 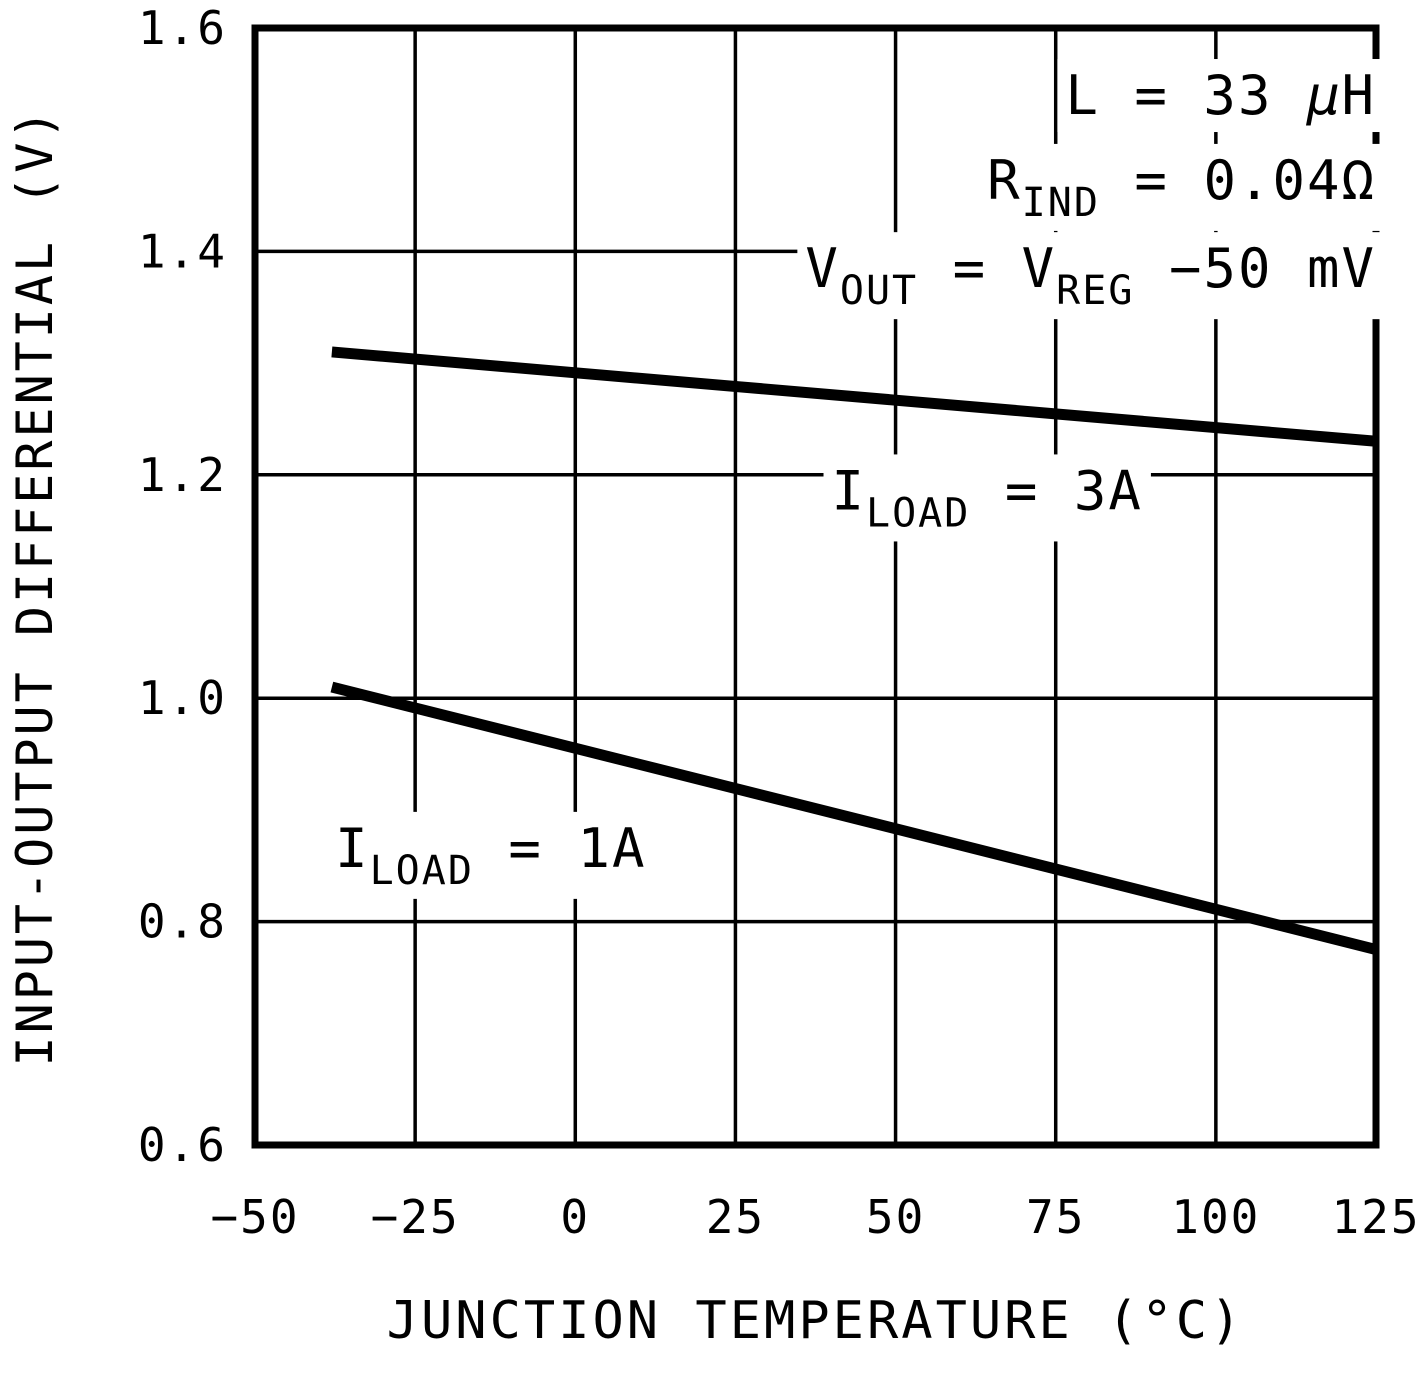 What do you see at coordinates (415, 1217) in the screenshot?
I see `x-tick-label: −25` at bounding box center [415, 1217].